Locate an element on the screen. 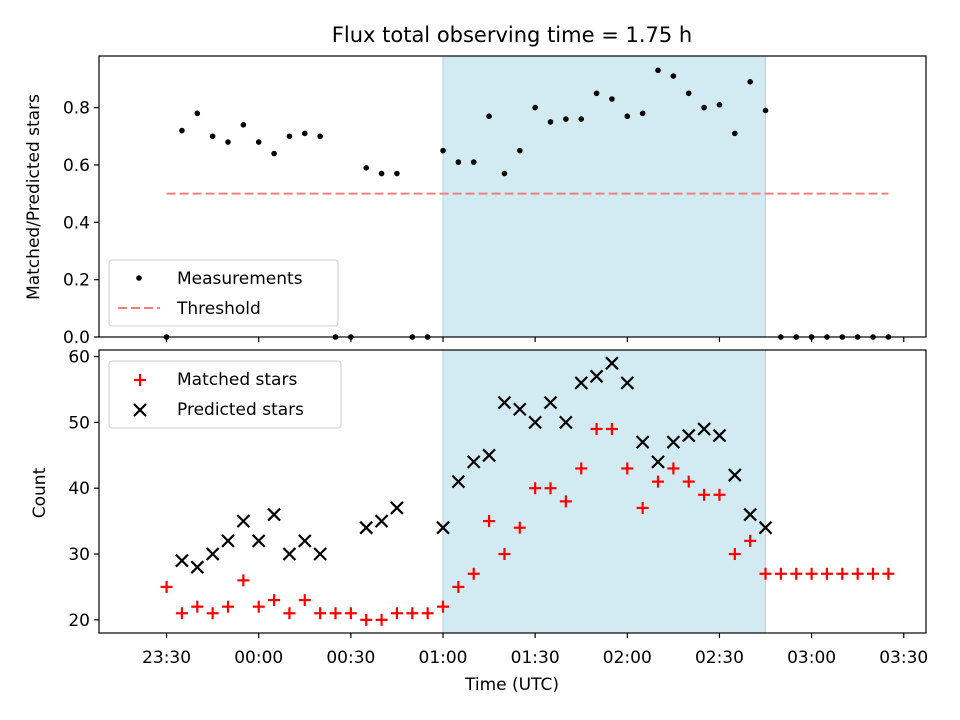  x-tick-label-3: 01:00 is located at coordinates (443, 658).